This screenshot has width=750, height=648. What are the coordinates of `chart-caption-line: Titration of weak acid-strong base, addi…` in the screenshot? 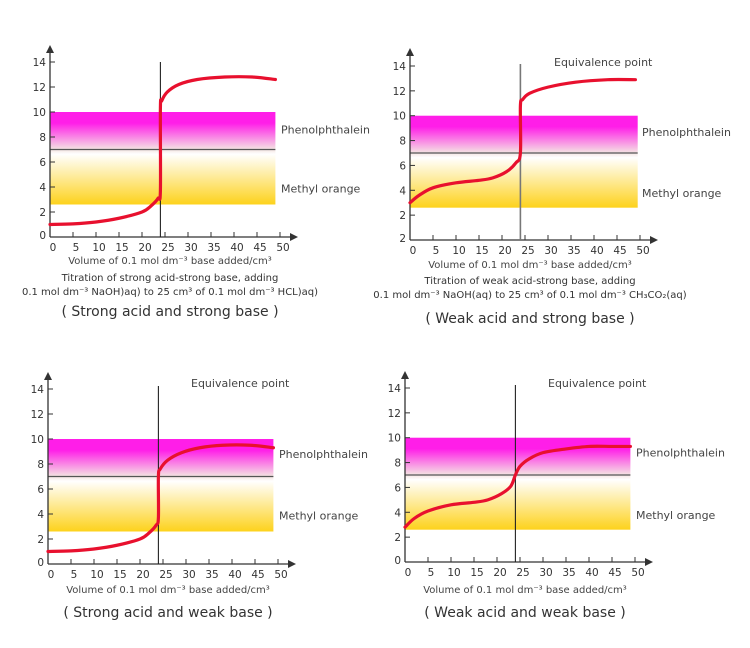 It's located at (529, 281).